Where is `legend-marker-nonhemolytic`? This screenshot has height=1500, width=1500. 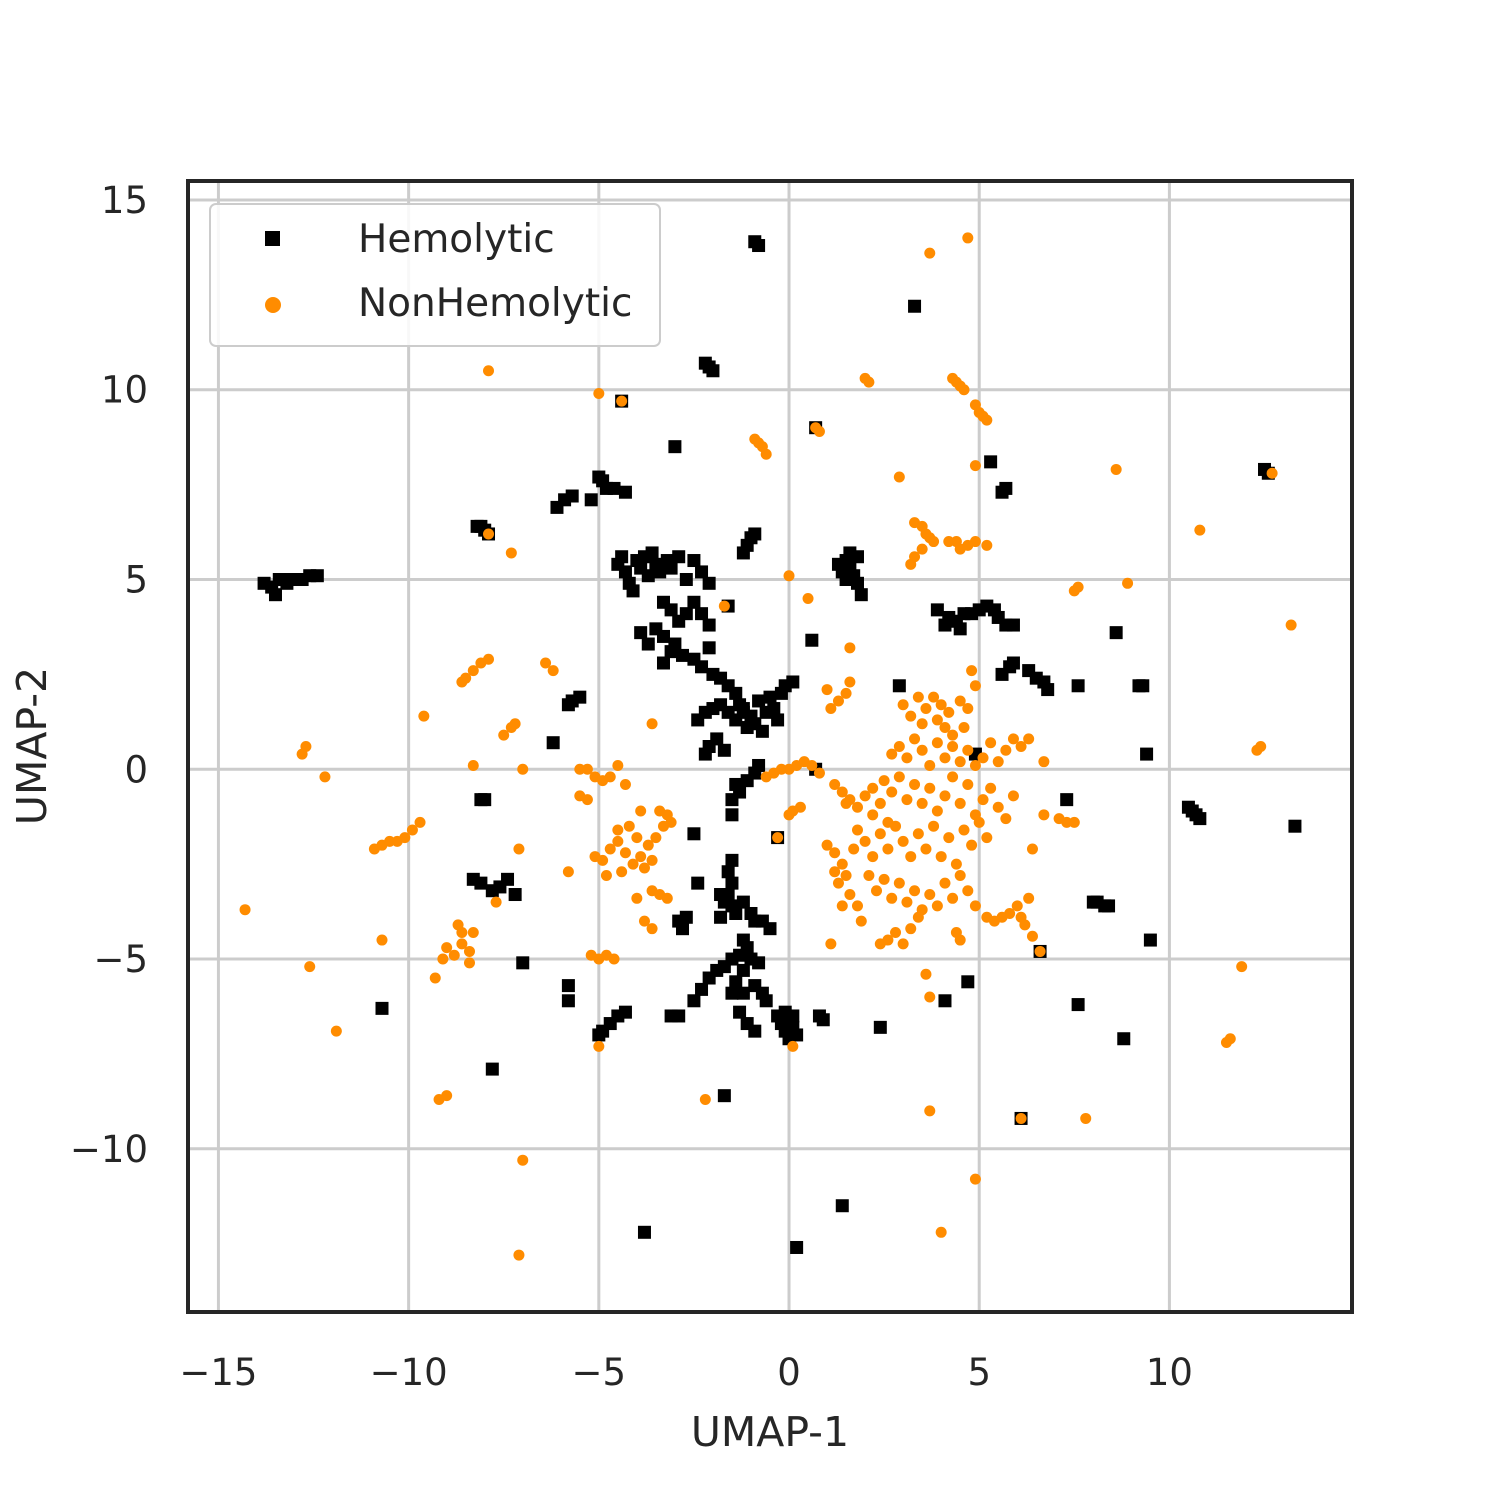 legend-marker-nonhemolytic is located at coordinates (273, 305).